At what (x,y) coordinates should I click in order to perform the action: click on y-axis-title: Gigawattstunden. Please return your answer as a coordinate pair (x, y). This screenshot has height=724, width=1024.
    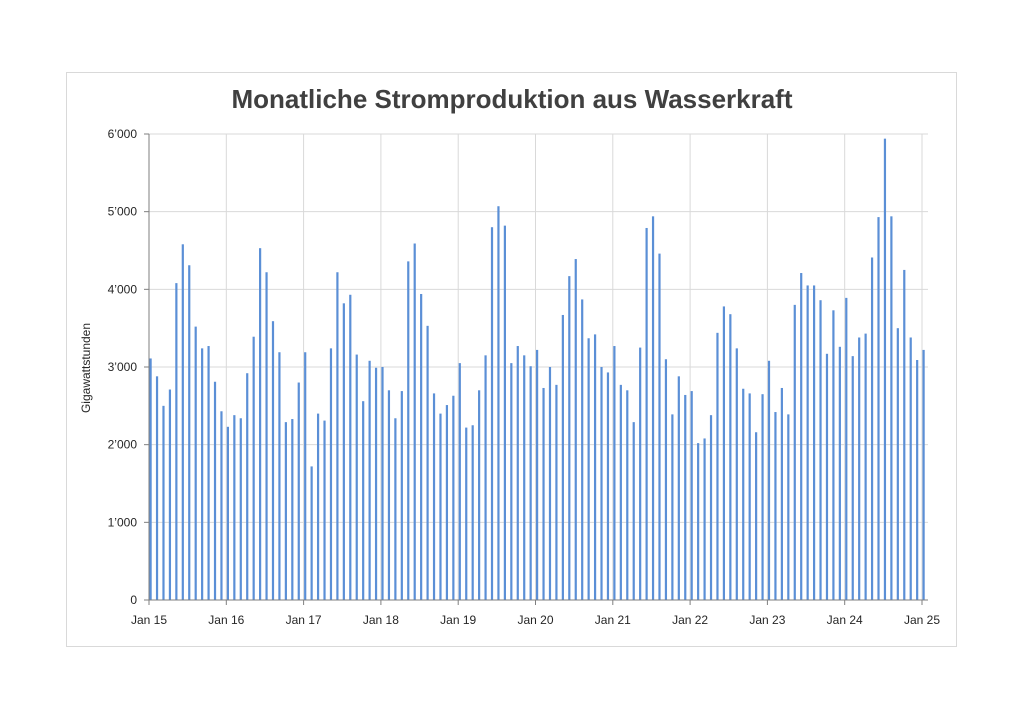
    Looking at the image, I should click on (86, 368).